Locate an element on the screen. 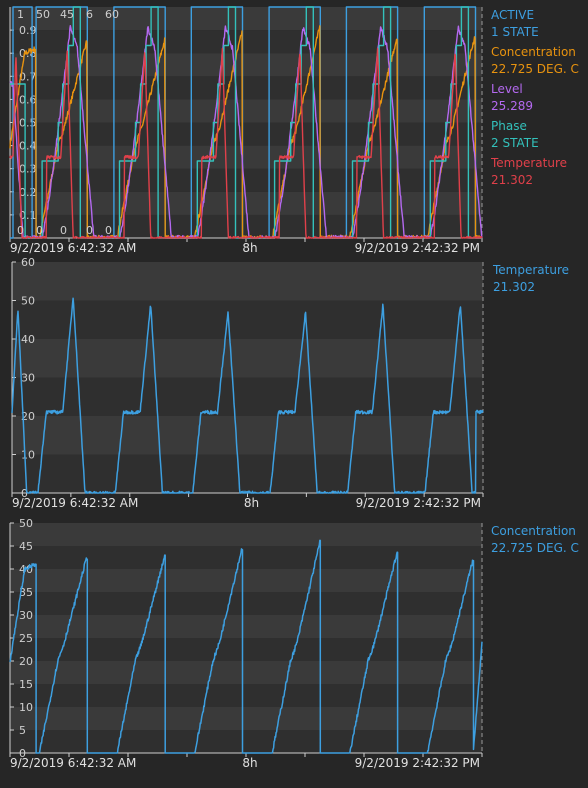 The width and height of the screenshot is (588, 788). y-tick-label: 25 is located at coordinates (26, 638).